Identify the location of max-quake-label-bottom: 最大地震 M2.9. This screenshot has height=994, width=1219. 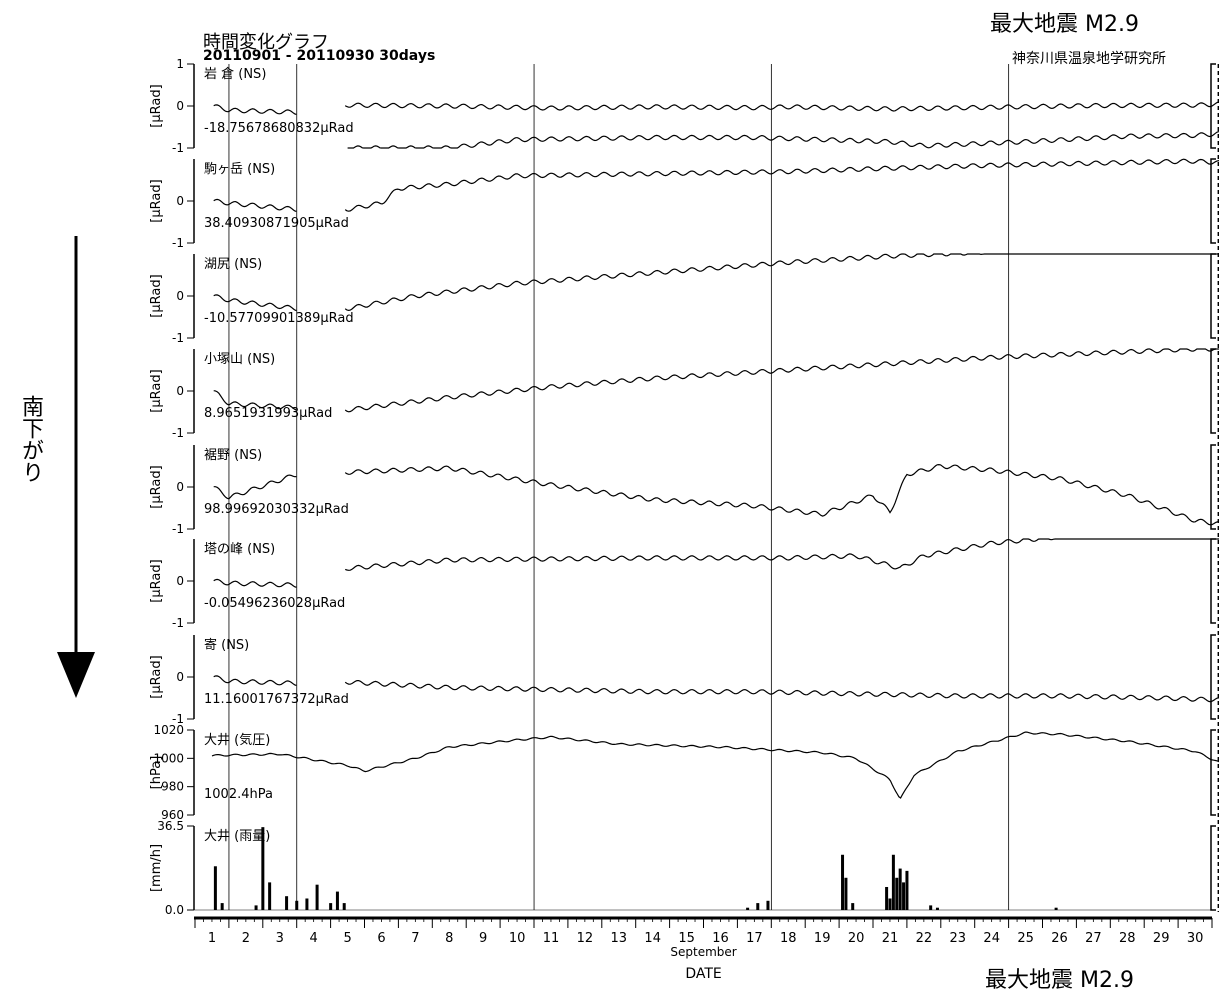
(1059, 980).